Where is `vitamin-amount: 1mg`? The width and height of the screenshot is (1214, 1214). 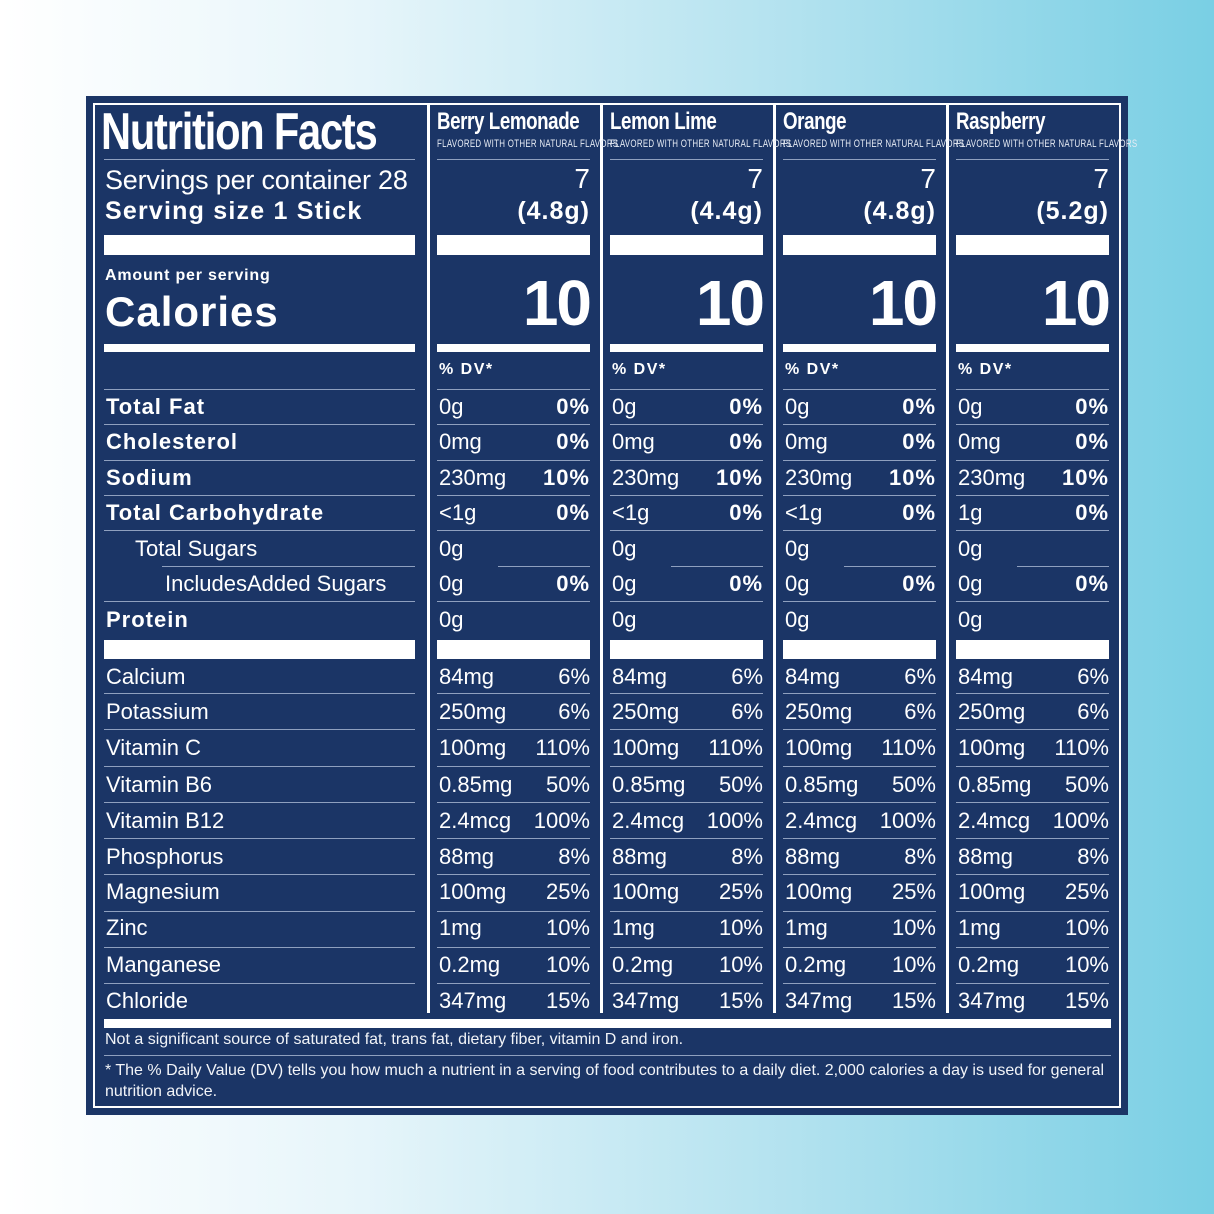 vitamin-amount: 1mg is located at coordinates (460, 927).